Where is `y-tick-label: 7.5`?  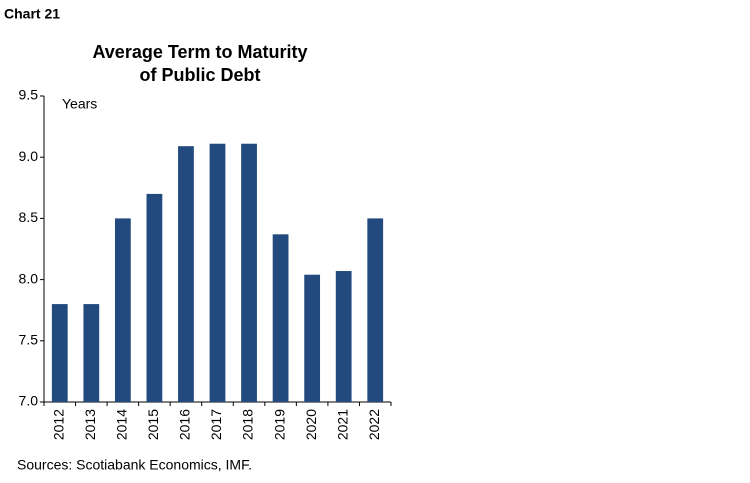
y-tick-label: 7.5 is located at coordinates (29, 340).